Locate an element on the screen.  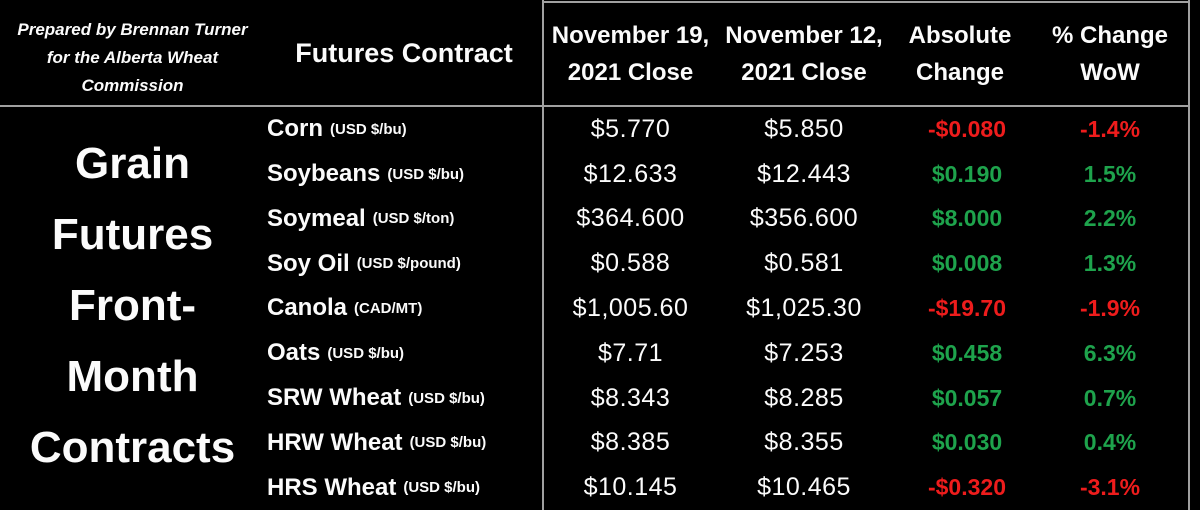
column-header-line: Change is located at coordinates (959, 72).